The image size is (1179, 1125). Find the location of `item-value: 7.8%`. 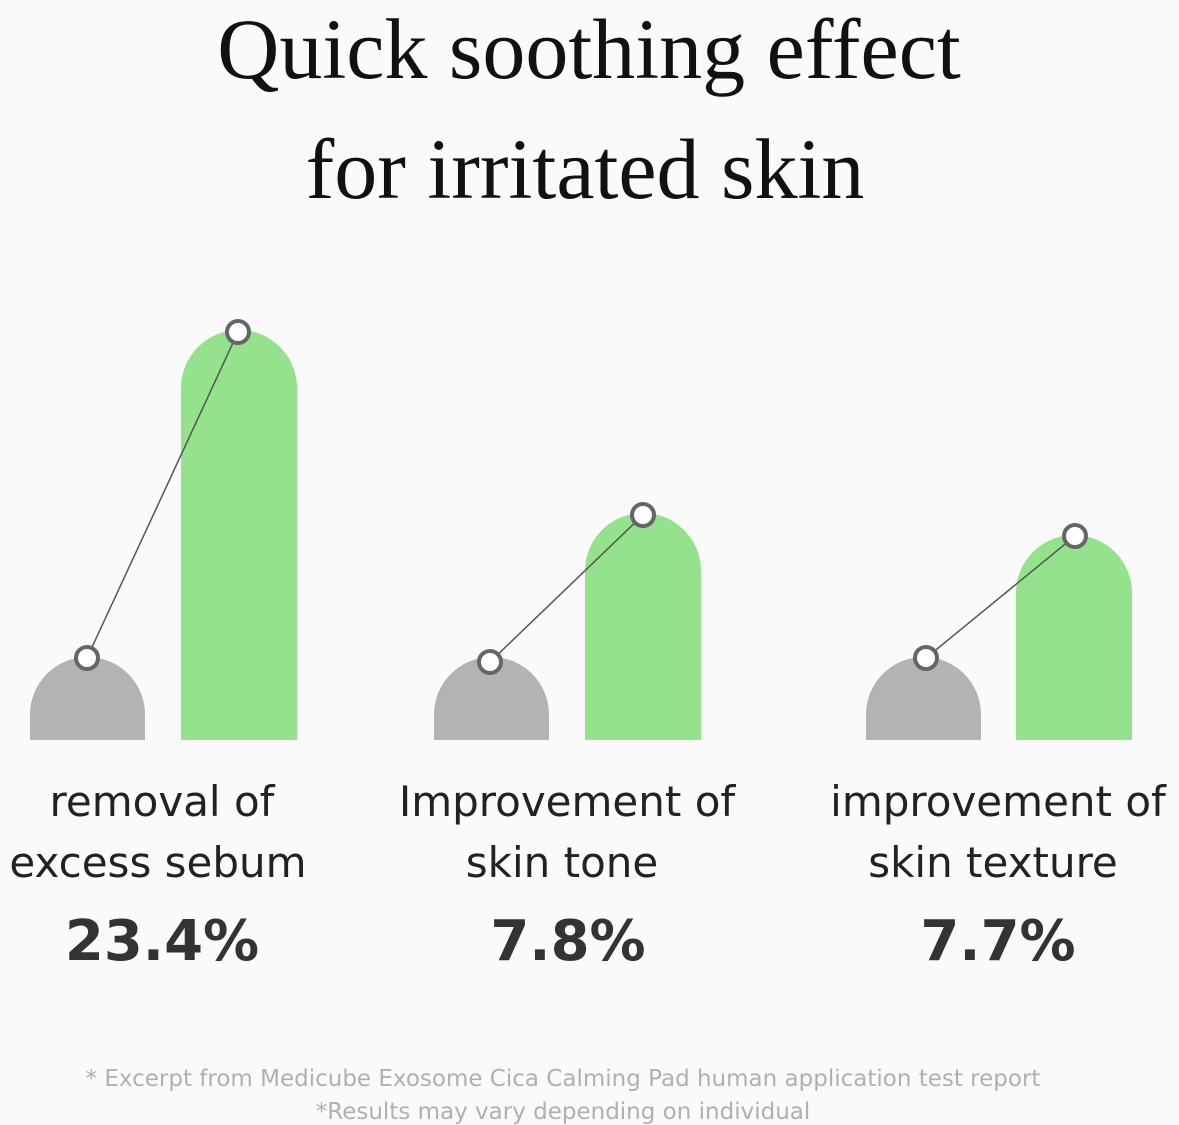

item-value: 7.8% is located at coordinates (567, 941).